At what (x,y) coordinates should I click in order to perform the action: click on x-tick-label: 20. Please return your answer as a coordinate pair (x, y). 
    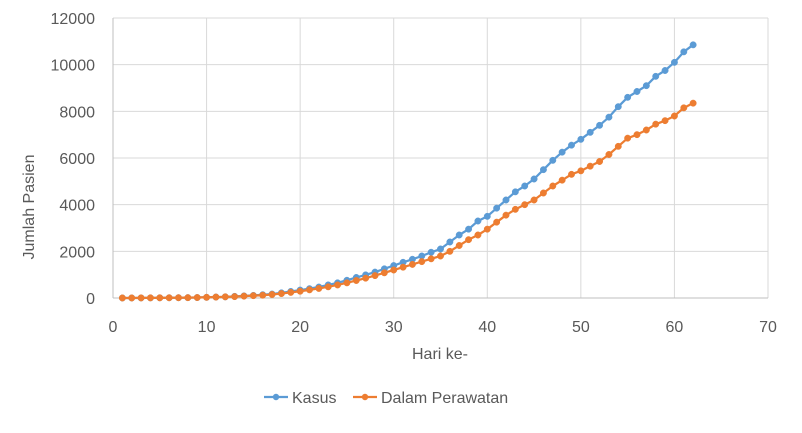
    Looking at the image, I should click on (300, 327).